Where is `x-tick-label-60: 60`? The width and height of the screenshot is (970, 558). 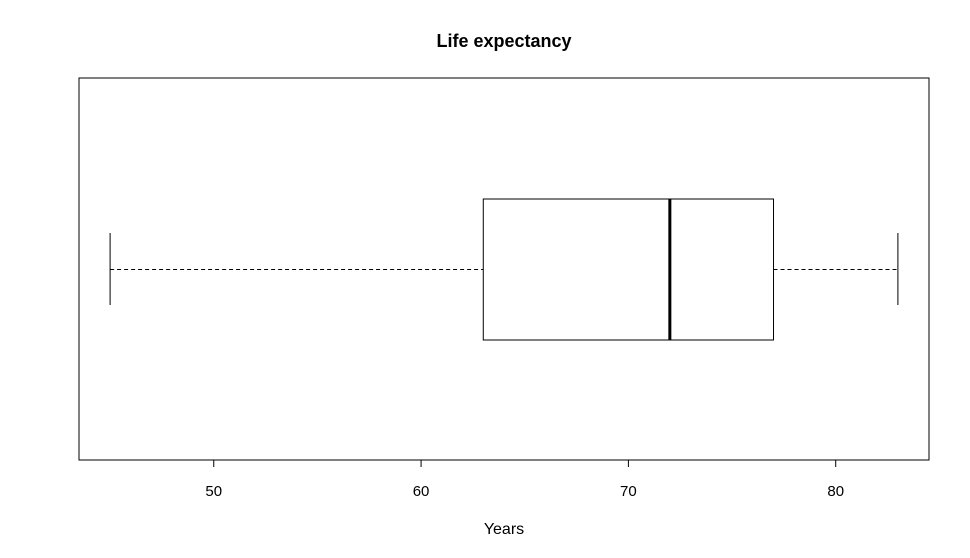 x-tick-label-60: 60 is located at coordinates (421, 491).